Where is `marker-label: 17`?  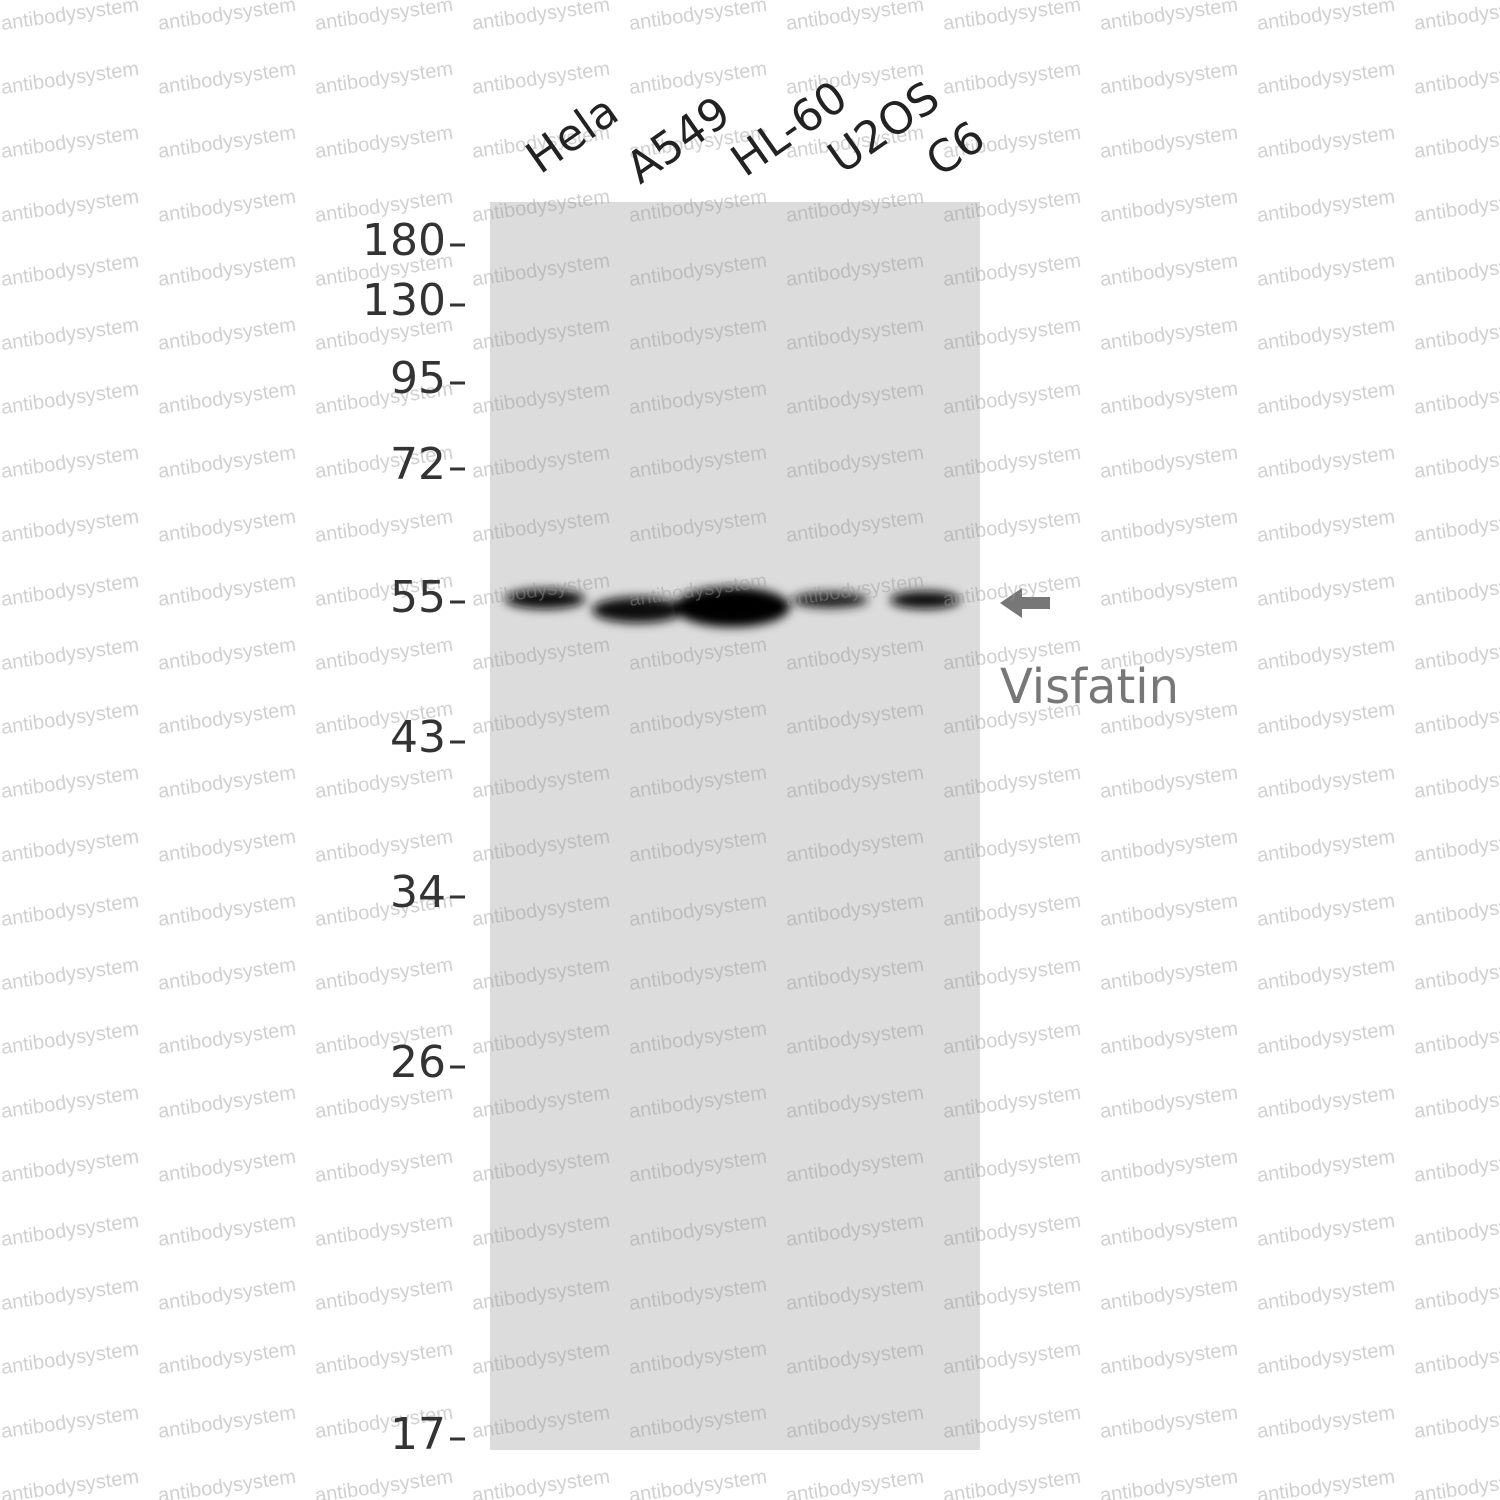 marker-label: 17 is located at coordinates (418, 1434).